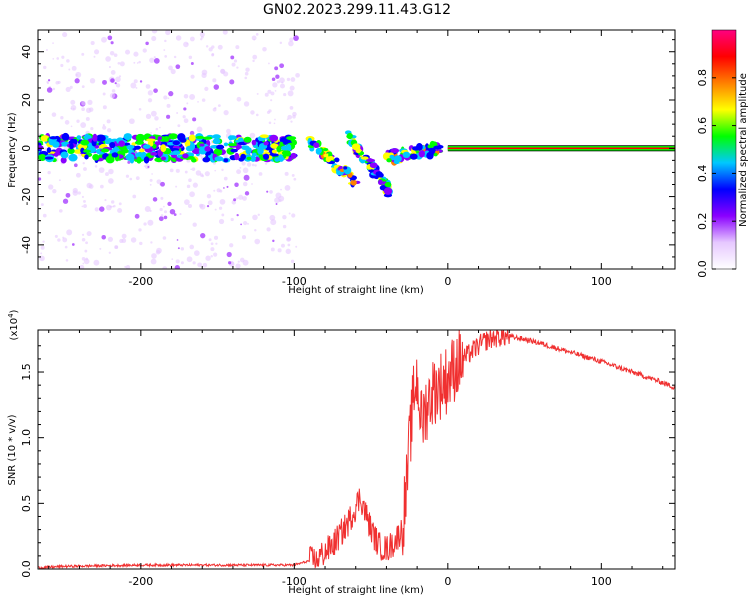 The width and height of the screenshot is (750, 600). What do you see at coordinates (26, 245) in the screenshot?
I see `y-tick-label: -40` at bounding box center [26, 245].